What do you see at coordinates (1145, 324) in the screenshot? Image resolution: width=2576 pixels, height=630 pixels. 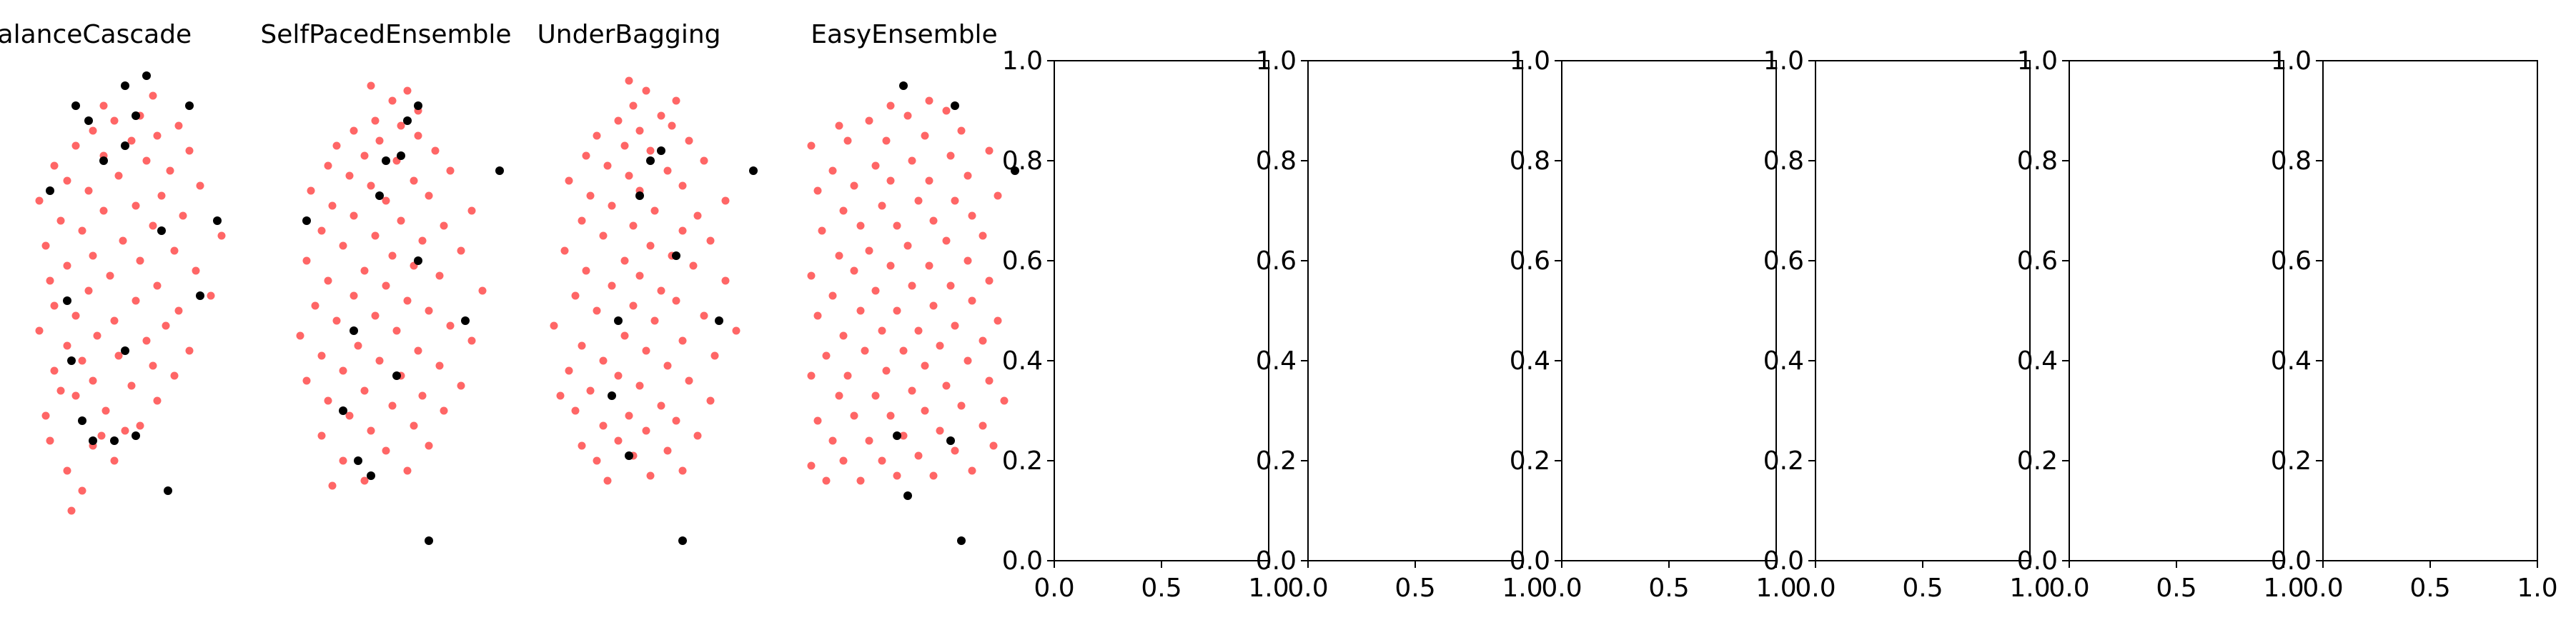 I see `subplot-5: 0.0 0.2 0.4 0.6 0.8 1.0 0.0 0.5 1.0` at bounding box center [1145, 324].